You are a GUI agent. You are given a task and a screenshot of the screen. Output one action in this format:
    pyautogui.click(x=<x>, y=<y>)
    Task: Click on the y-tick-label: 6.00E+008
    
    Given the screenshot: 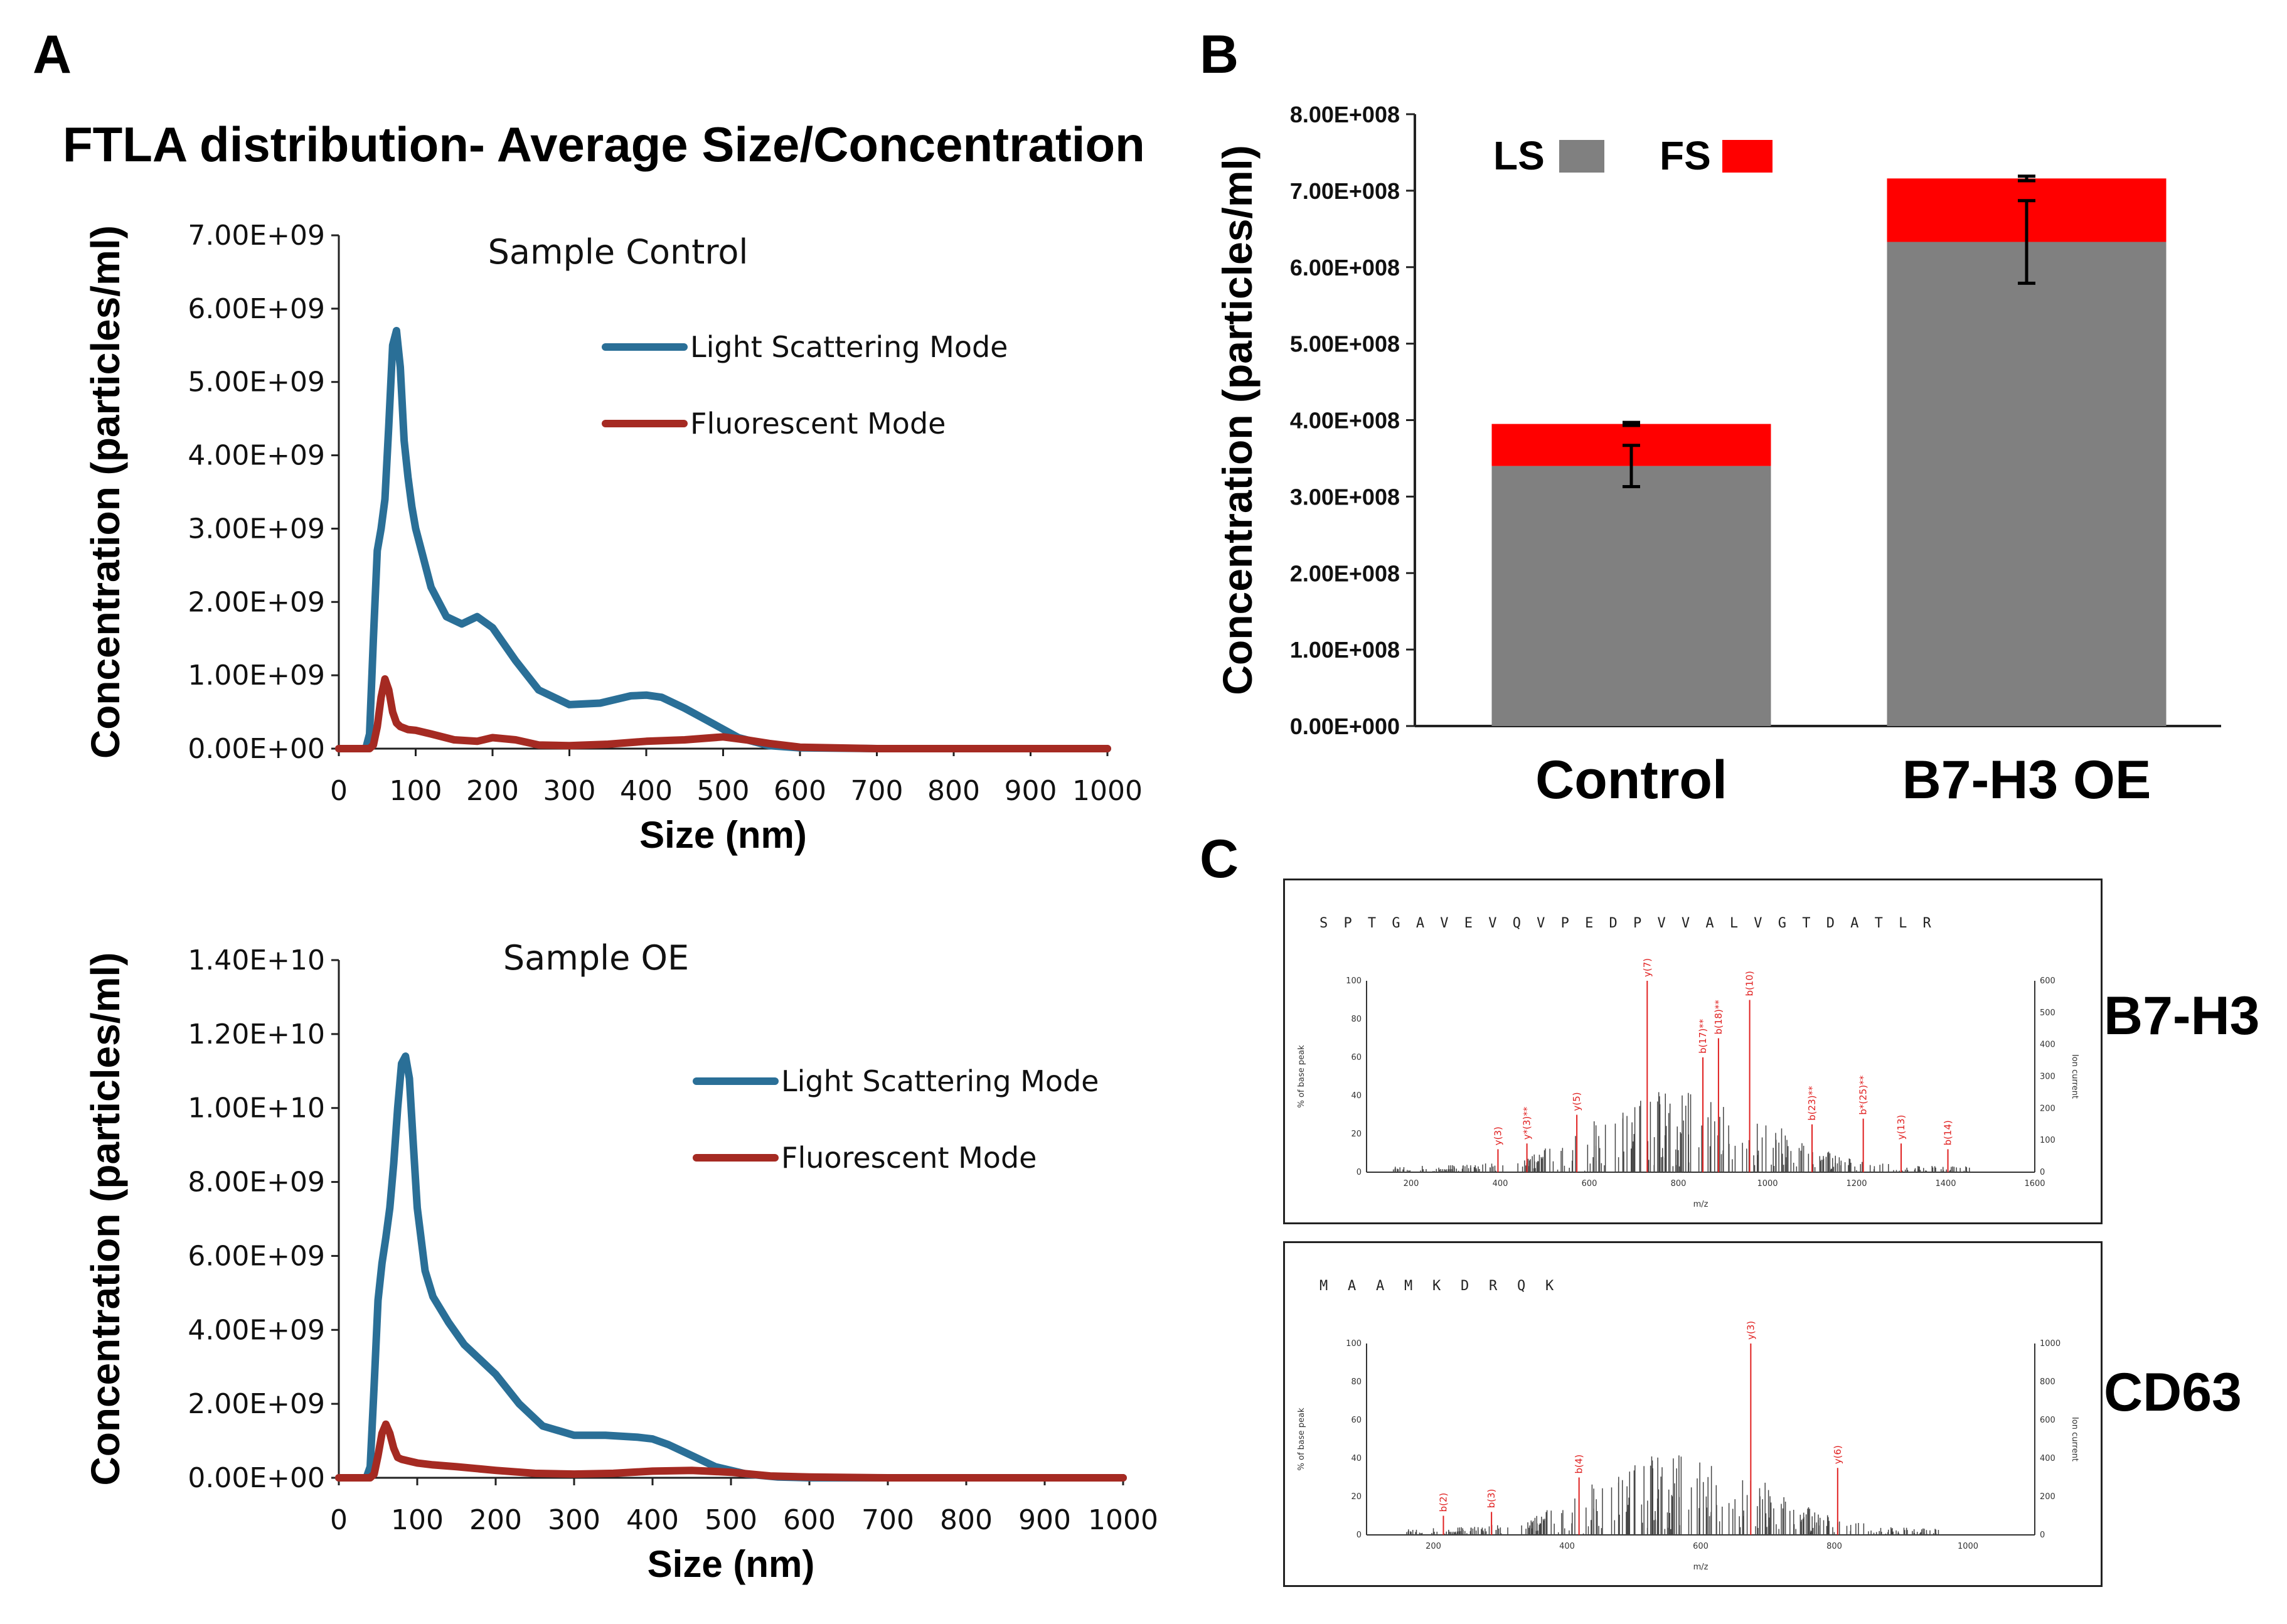 What is the action you would take?
    pyautogui.click(x=1345, y=267)
    